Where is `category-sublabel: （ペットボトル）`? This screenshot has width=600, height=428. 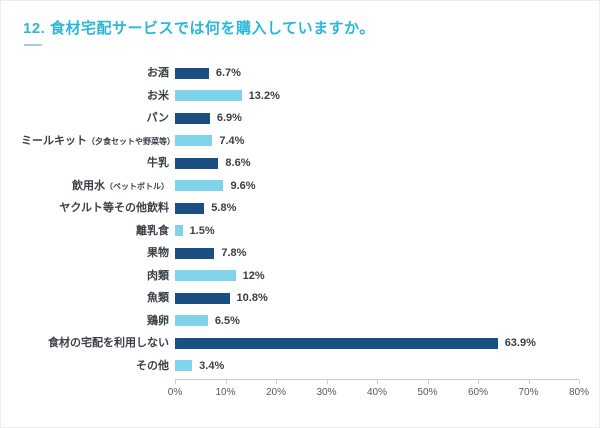
category-sublabel: （ペットボトル） is located at coordinates (137, 186).